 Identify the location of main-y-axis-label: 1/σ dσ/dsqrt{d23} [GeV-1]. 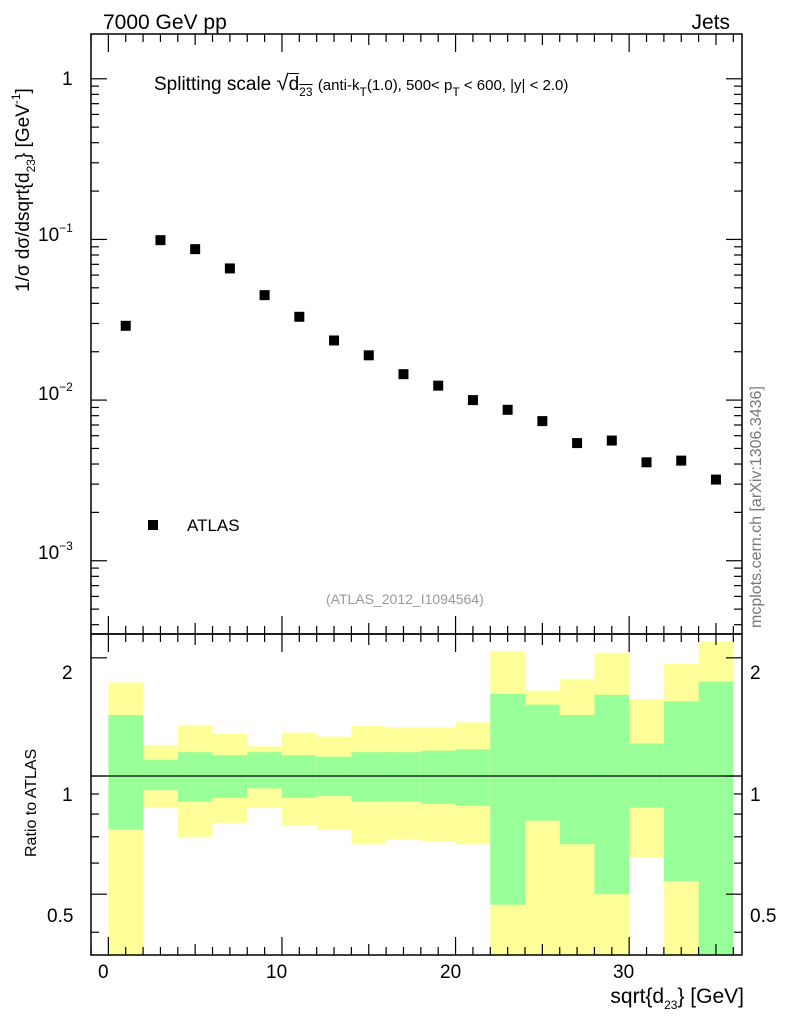
(23, 190).